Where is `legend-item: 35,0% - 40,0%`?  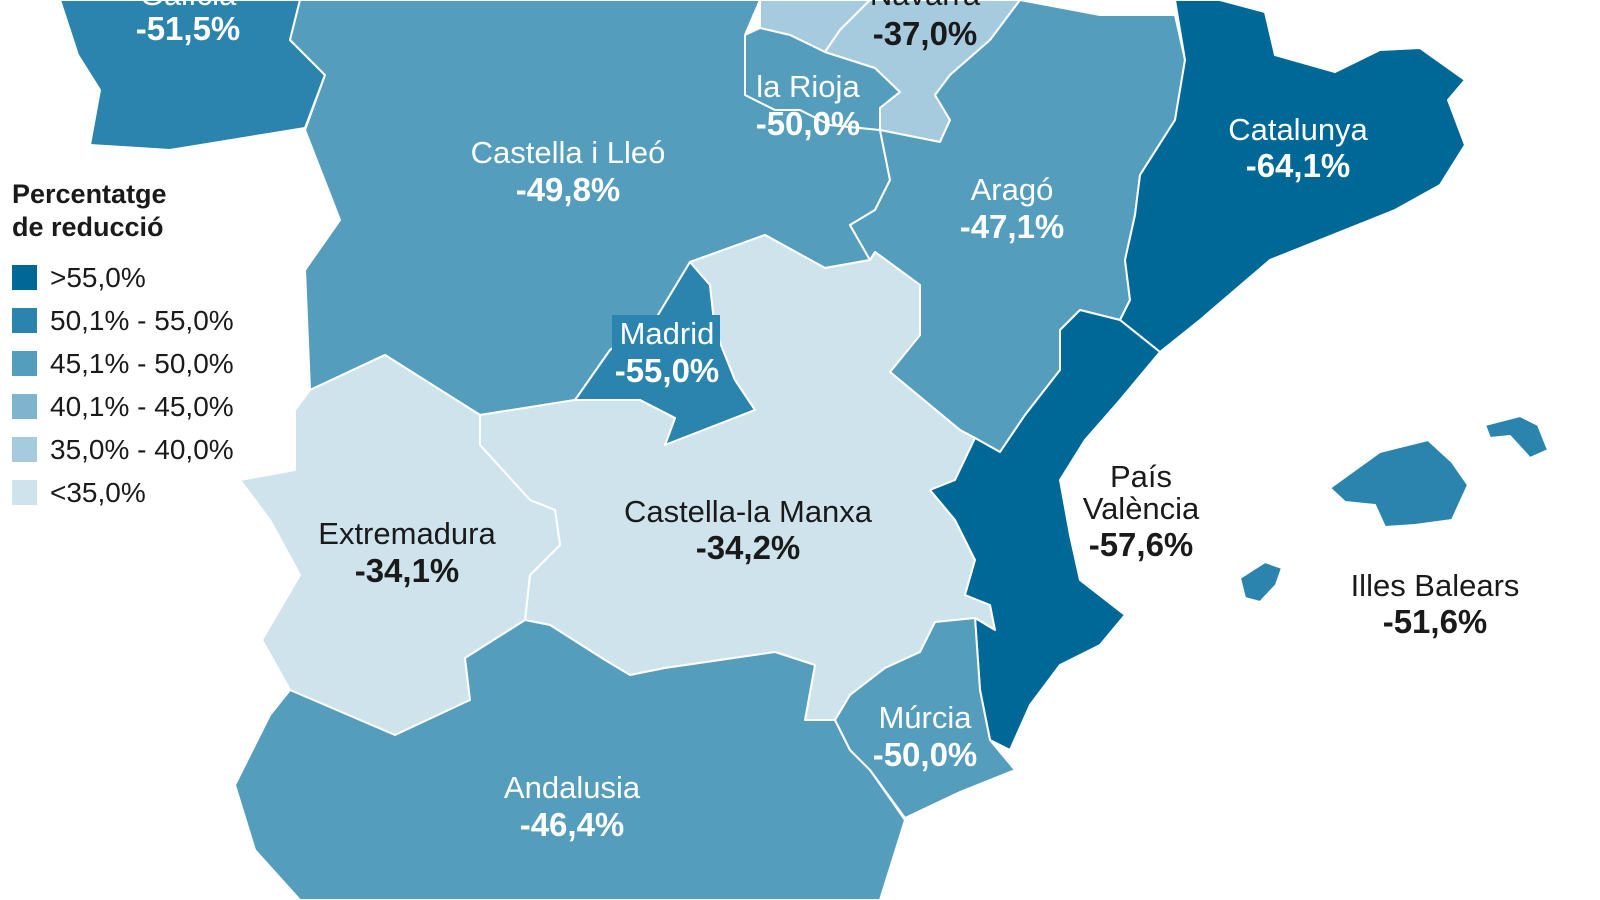 legend-item: 35,0% - 40,0% is located at coordinates (123, 449).